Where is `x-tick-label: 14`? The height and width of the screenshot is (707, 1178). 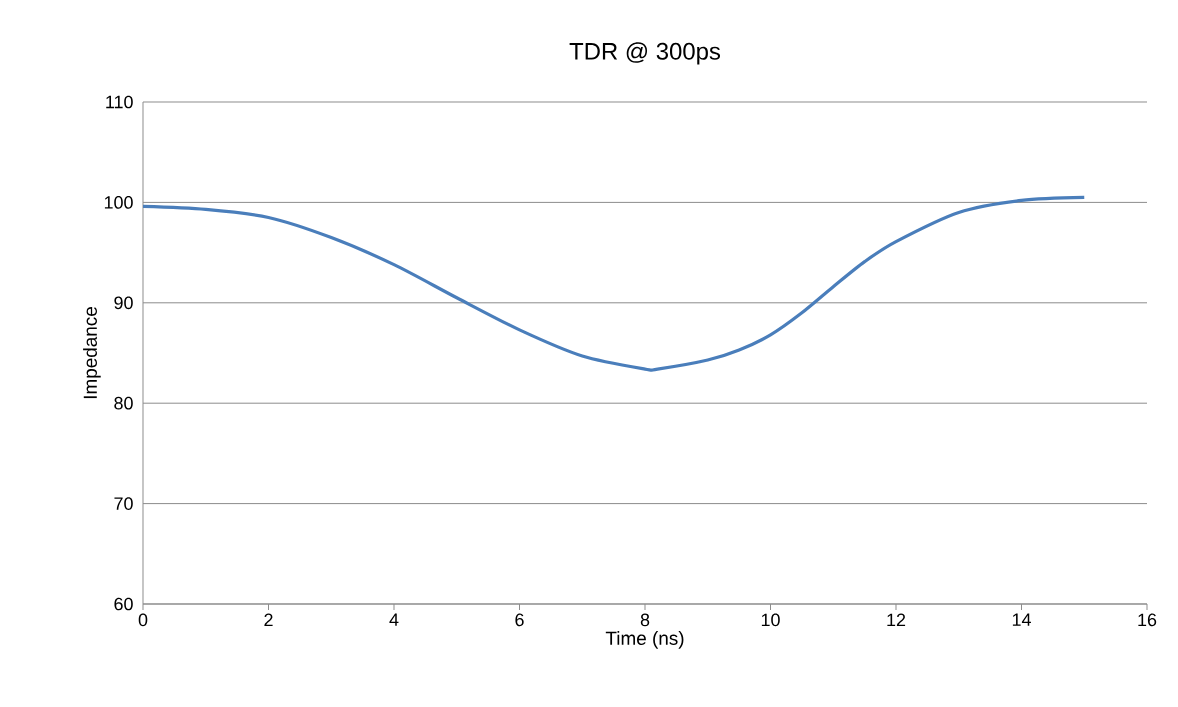 x-tick-label: 14 is located at coordinates (1021, 619).